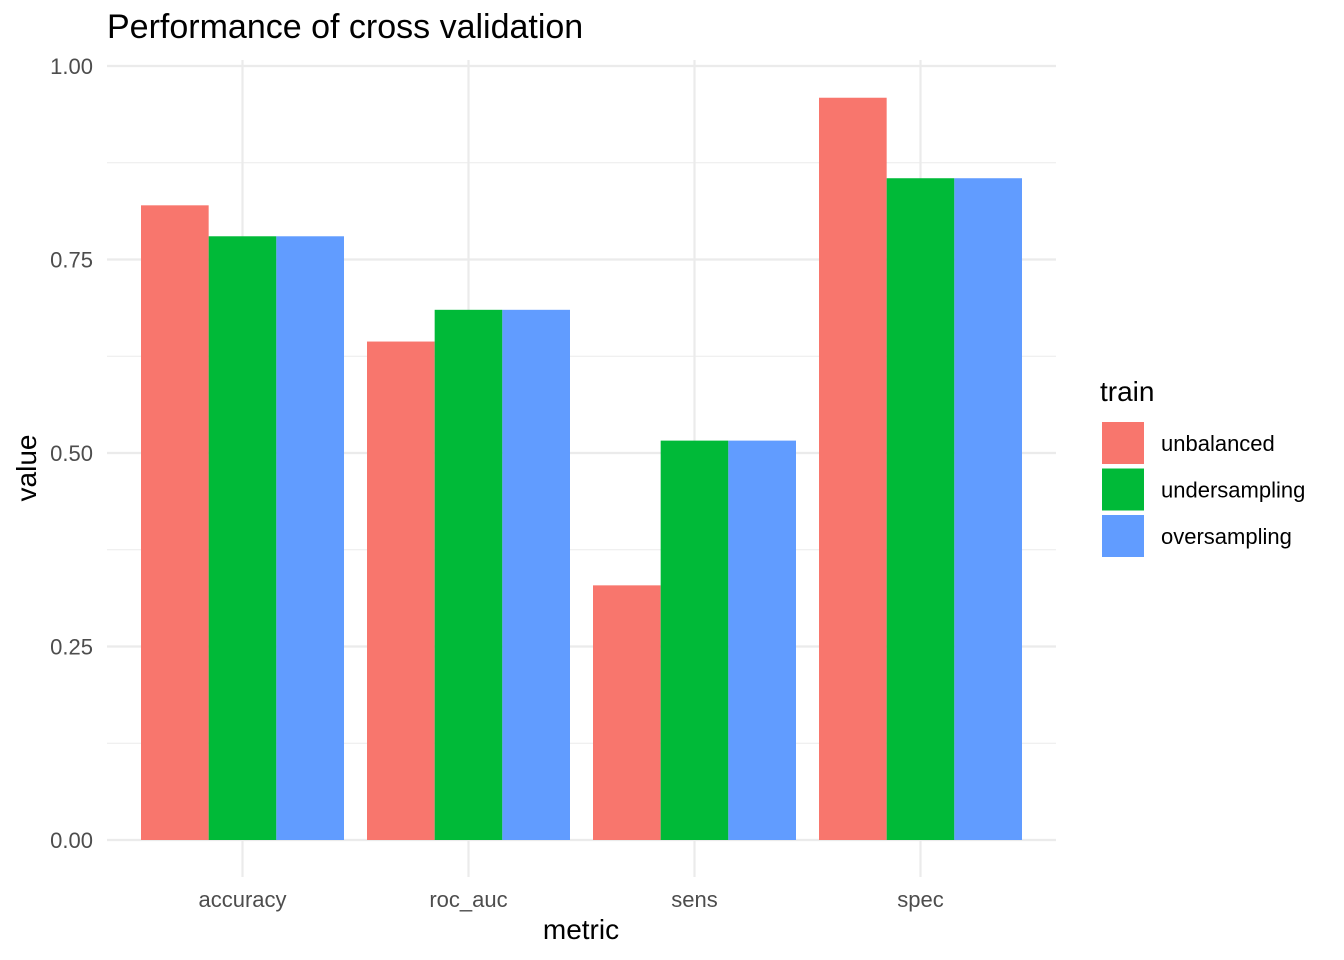 Image resolution: width=1344 pixels, height=960 pixels. I want to click on bar-roc_auc-oversampling, so click(536, 574).